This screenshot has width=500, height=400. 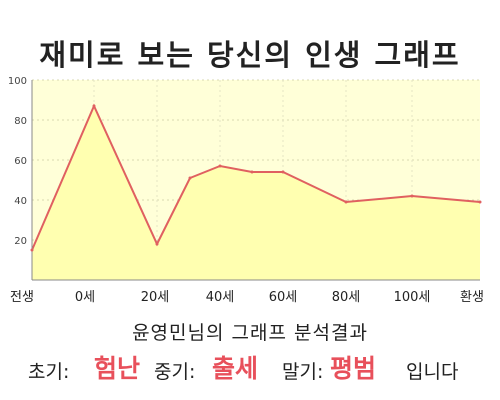 I want to click on late-value: 평범, so click(x=353, y=368).